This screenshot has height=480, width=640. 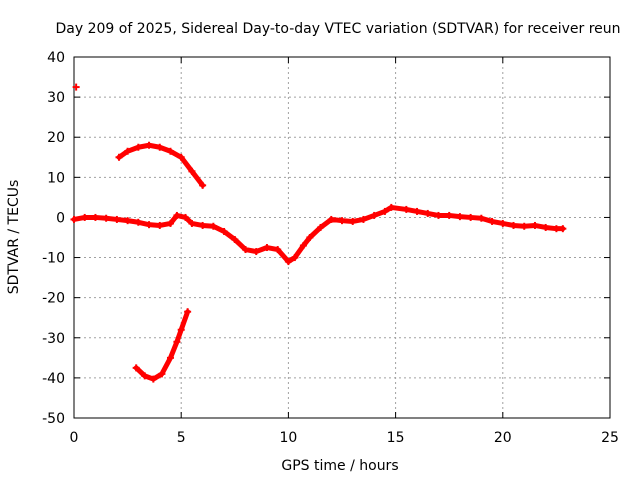 What do you see at coordinates (288, 438) in the screenshot?
I see `x-tick-label: 10` at bounding box center [288, 438].